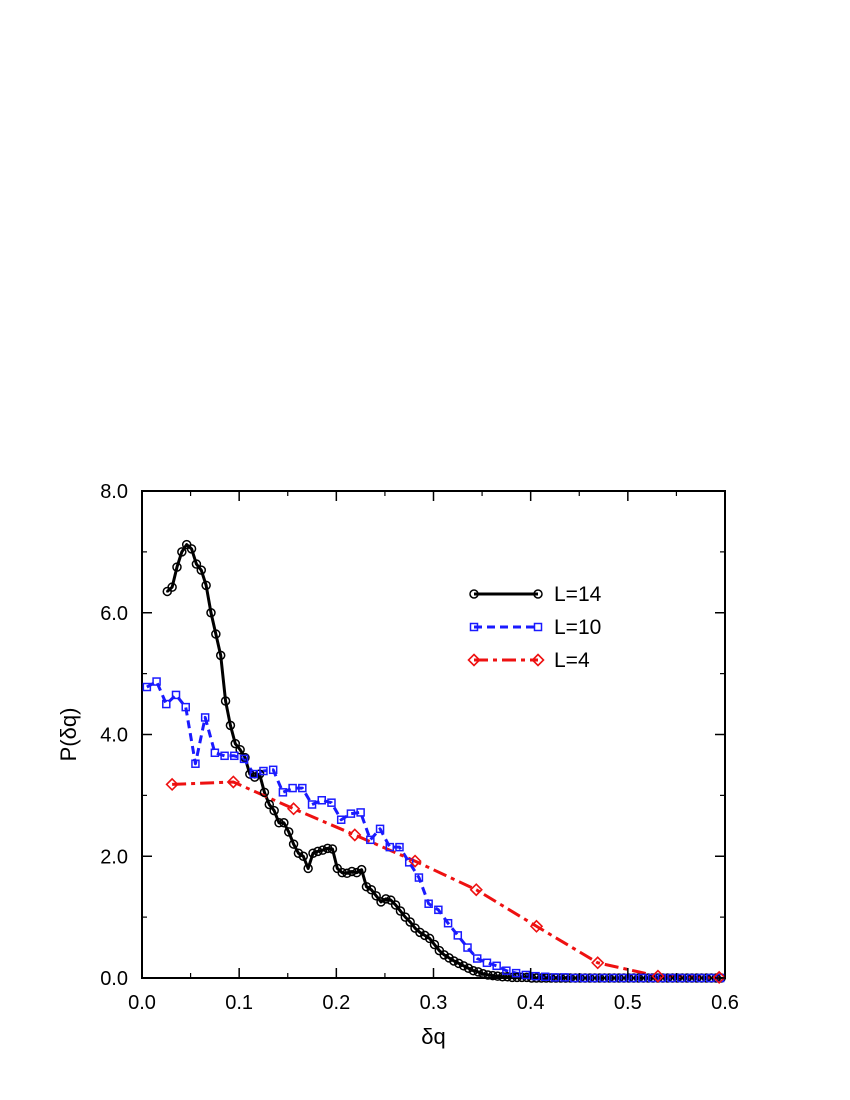 This screenshot has width=850, height=1100. I want to click on y-tick-label: 4.0, so click(114, 736).